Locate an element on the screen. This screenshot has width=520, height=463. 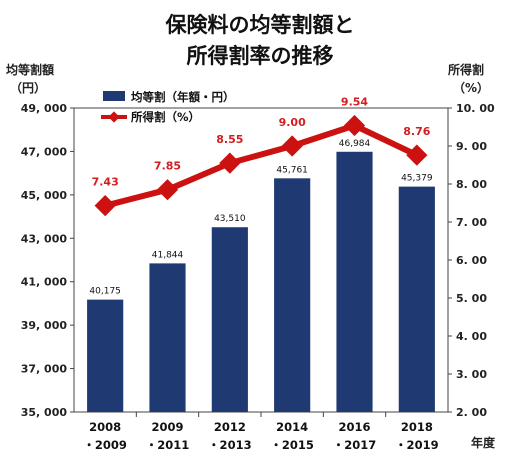
bar-value-label: 43,510 is located at coordinates (230, 219).